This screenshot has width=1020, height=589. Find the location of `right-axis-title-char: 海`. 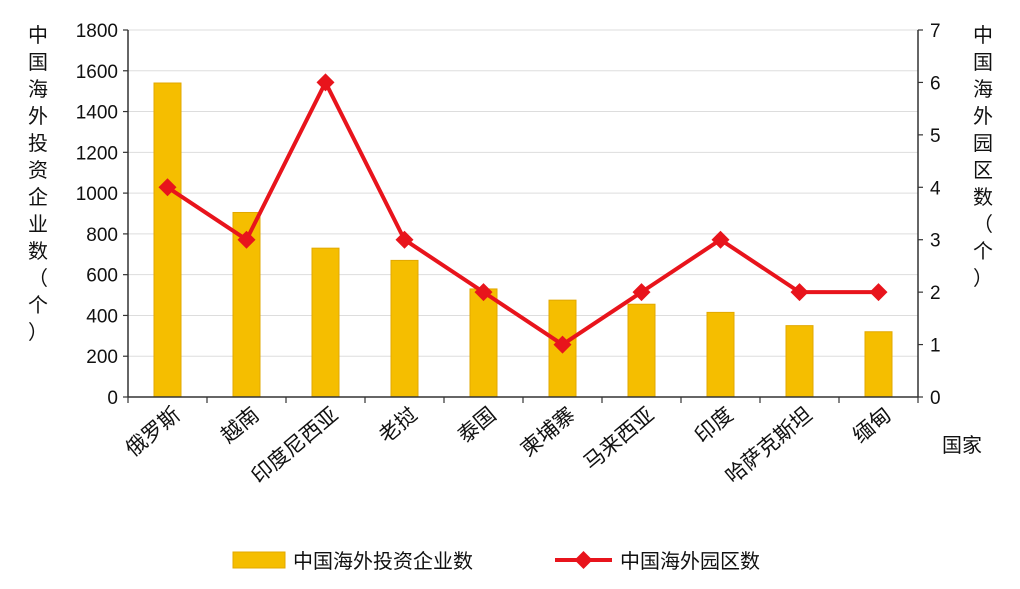

right-axis-title-char: 海 is located at coordinates (983, 89).